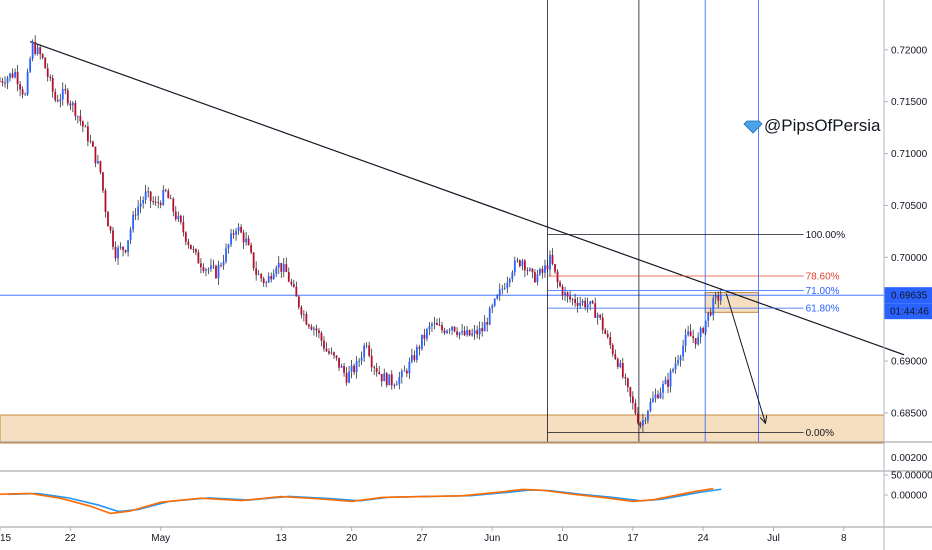 The image size is (932, 550). What do you see at coordinates (282, 538) in the screenshot?
I see `time-tick-label-3: 13` at bounding box center [282, 538].